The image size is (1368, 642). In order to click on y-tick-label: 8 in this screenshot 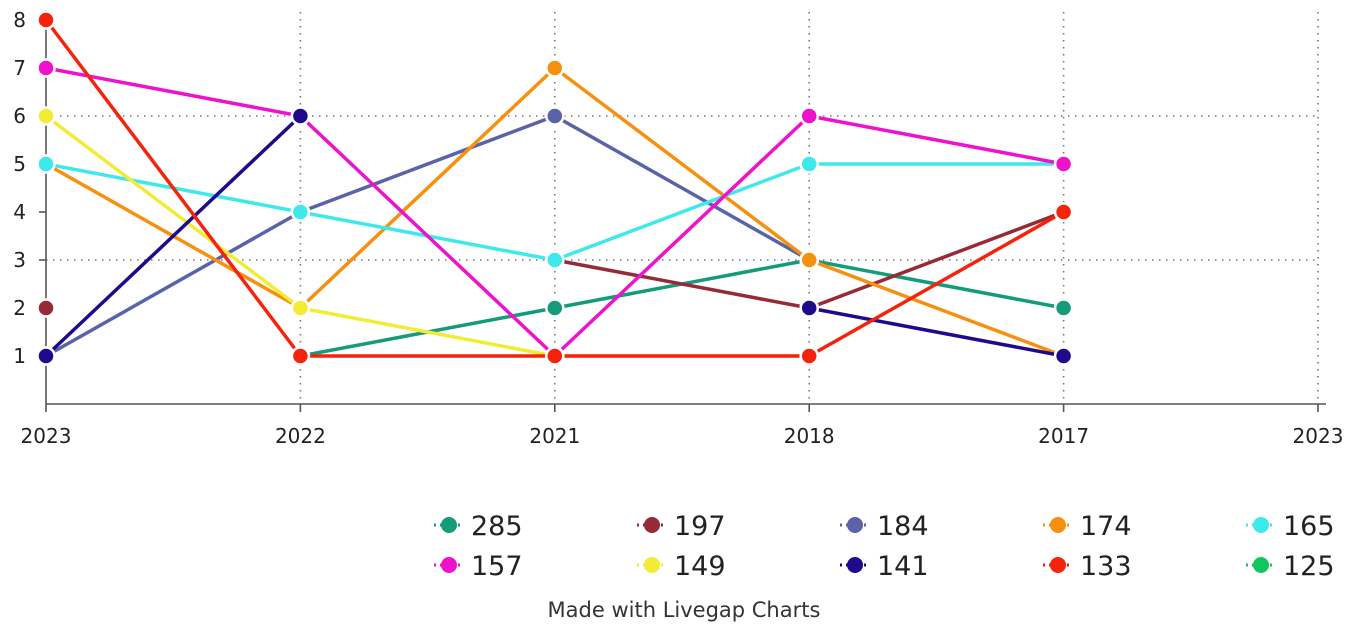, I will do `click(19, 20)`.